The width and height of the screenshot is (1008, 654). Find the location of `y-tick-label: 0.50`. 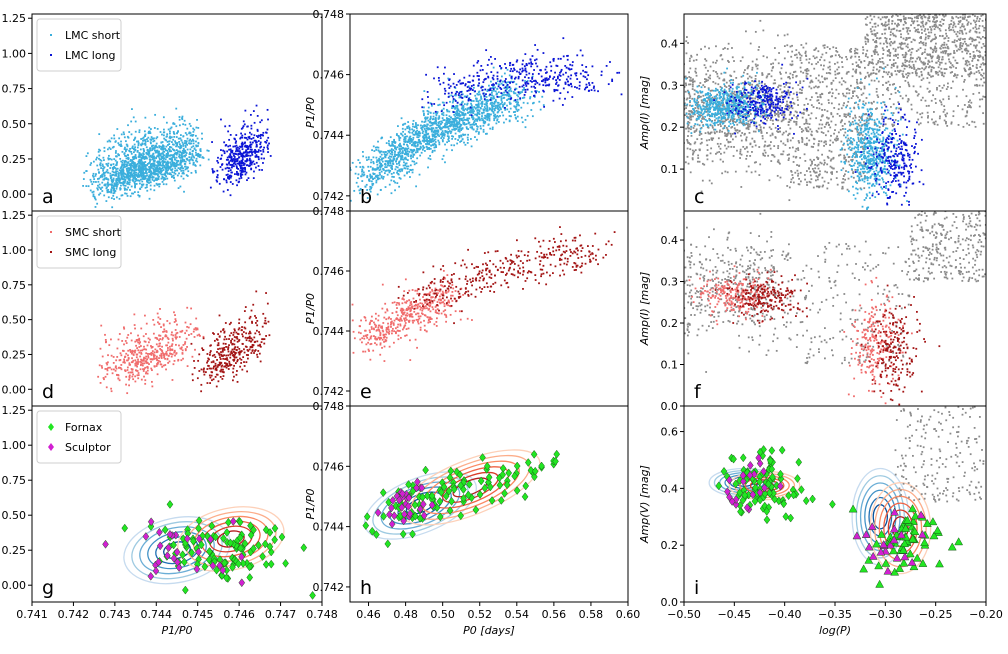

y-tick-label: 0.50 is located at coordinates (14, 124).